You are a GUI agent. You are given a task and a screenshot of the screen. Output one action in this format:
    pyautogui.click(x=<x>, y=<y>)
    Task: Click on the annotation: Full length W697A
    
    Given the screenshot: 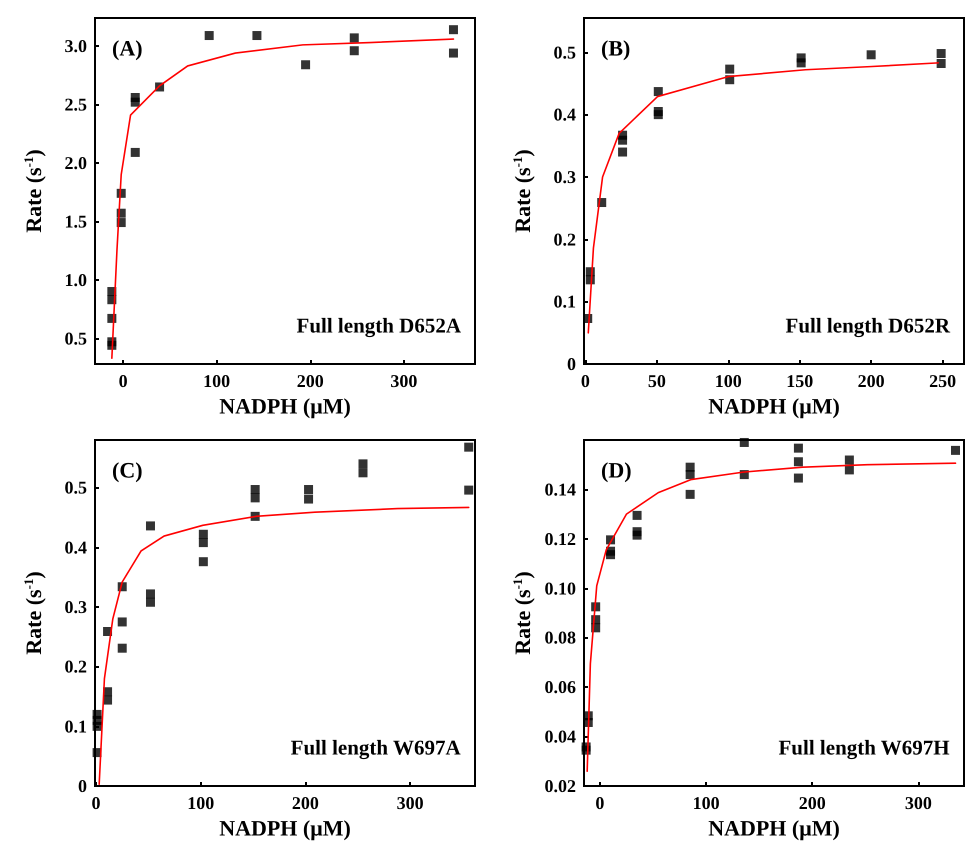 What is the action you would take?
    pyautogui.click(x=376, y=748)
    